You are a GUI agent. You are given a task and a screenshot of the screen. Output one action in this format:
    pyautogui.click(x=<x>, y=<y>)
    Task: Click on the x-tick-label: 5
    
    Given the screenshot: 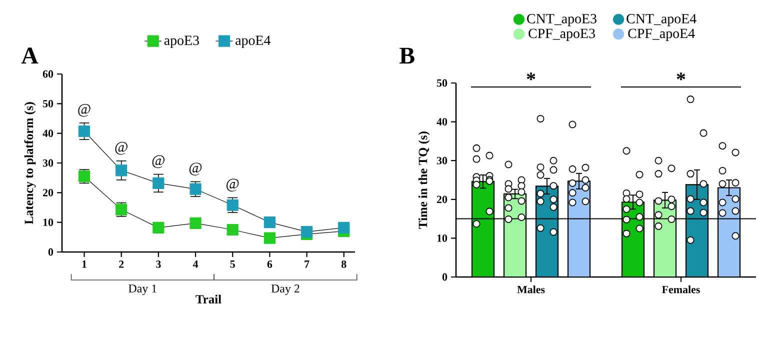 What is the action you would take?
    pyautogui.click(x=232, y=264)
    